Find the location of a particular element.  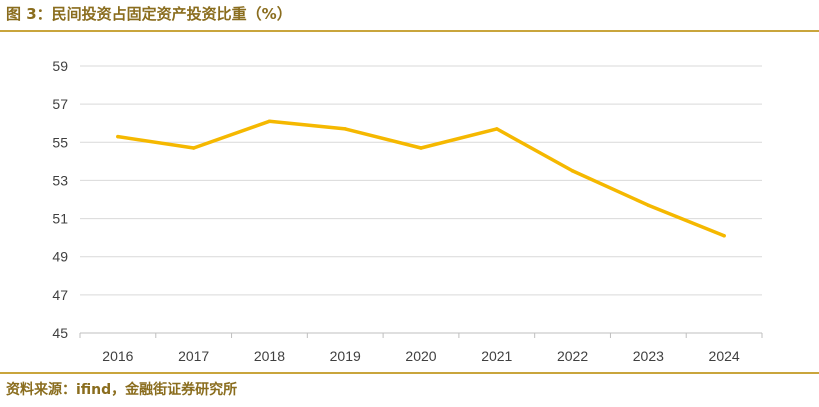

x-tick-label: 2023 is located at coordinates (648, 356).